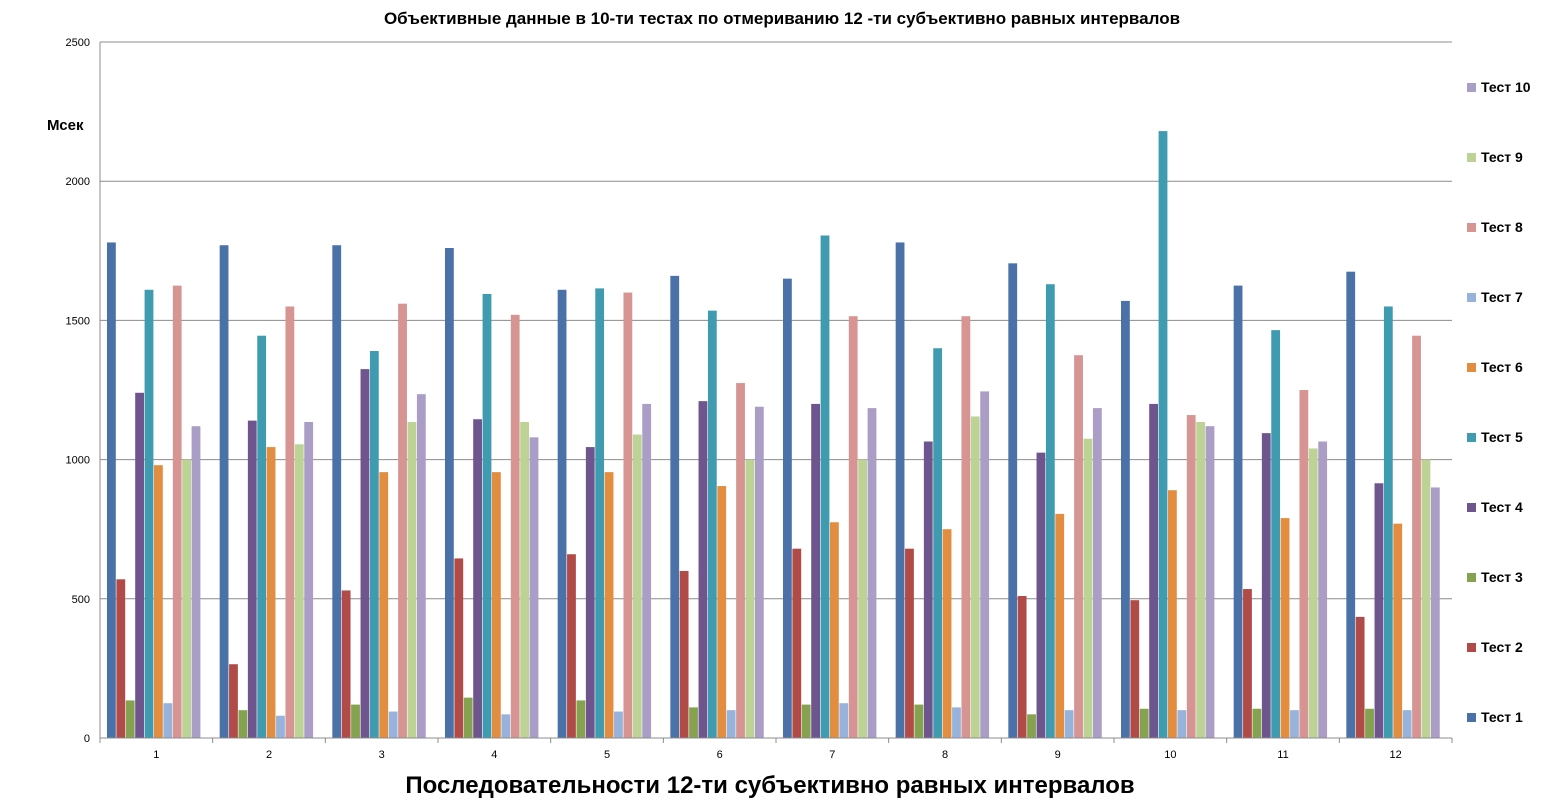 The image size is (1555, 803). Describe the element at coordinates (1495, 437) in the screenshot. I see `legend-item: Тест 5` at that location.